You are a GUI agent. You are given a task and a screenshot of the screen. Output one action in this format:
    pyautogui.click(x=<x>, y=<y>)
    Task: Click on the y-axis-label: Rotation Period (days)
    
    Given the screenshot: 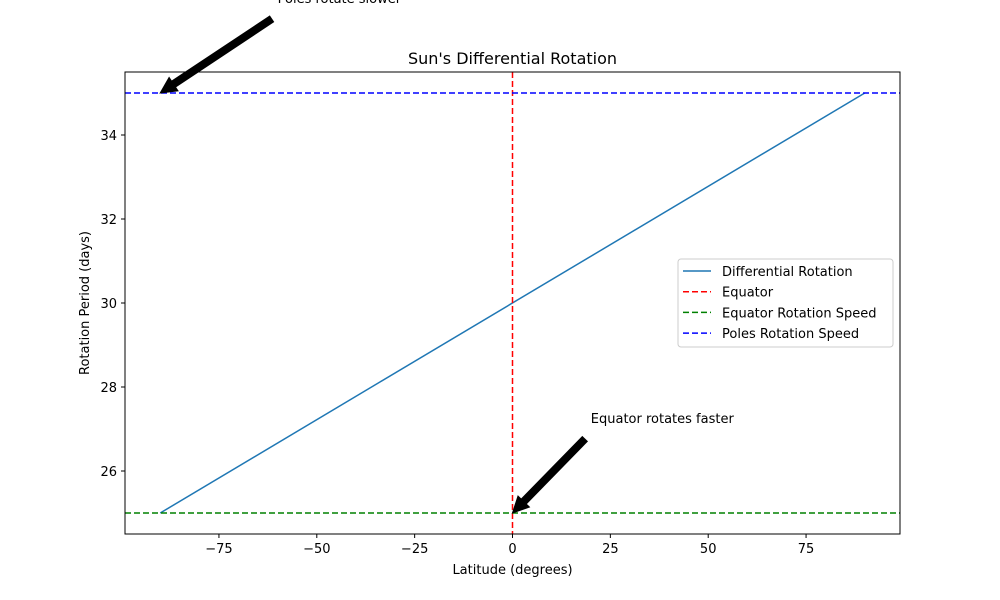 What is the action you would take?
    pyautogui.click(x=85, y=303)
    